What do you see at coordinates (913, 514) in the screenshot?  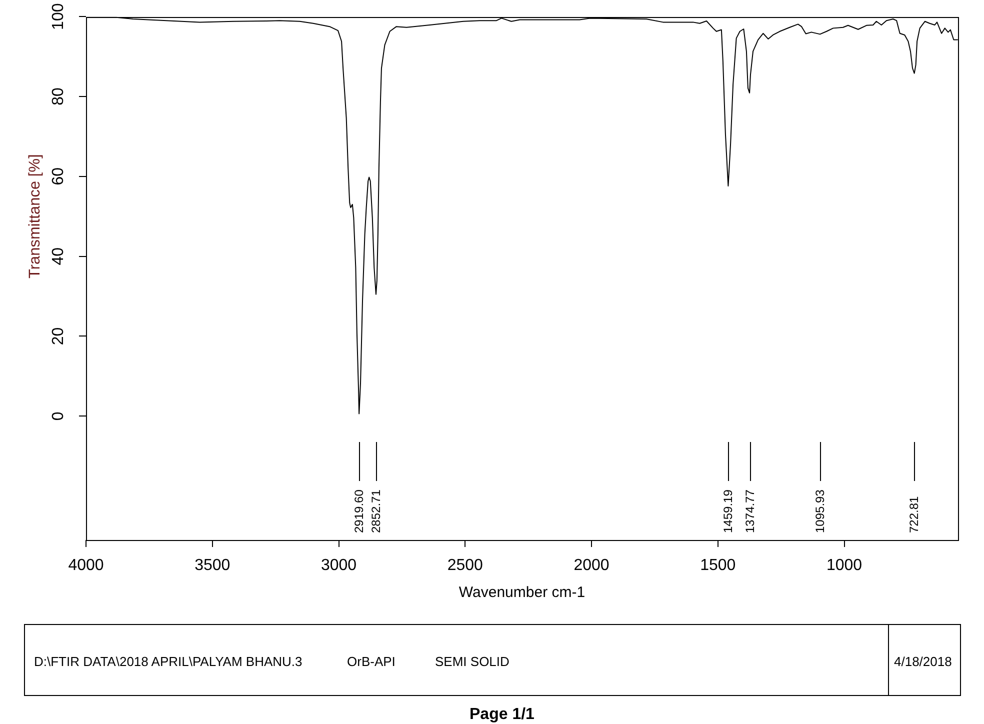 I see `ref-line-label: 722.81` at bounding box center [913, 514].